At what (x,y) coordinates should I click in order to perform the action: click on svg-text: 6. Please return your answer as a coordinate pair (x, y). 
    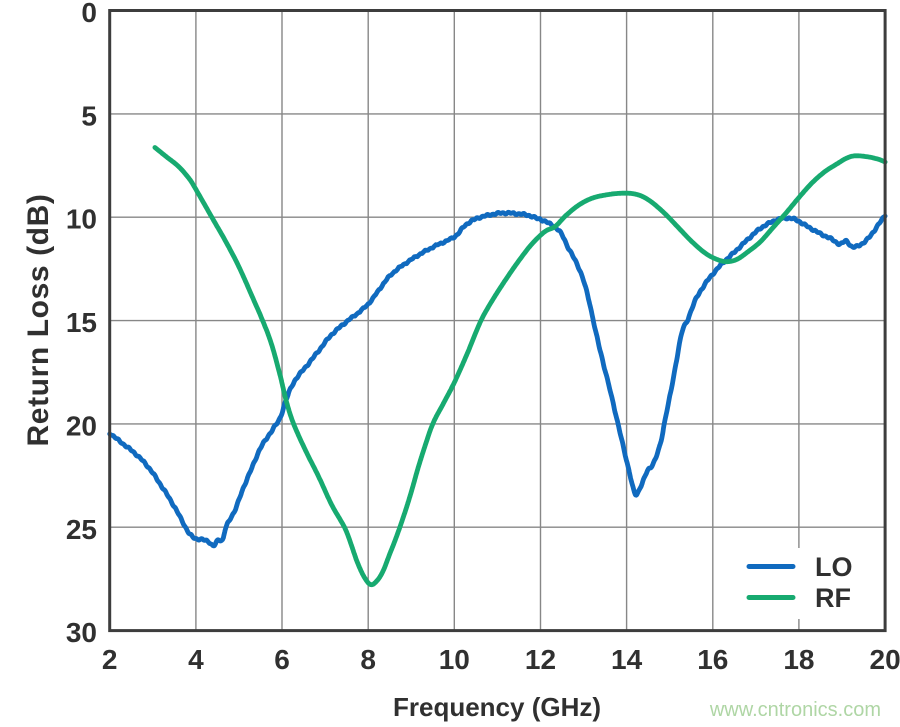
    Looking at the image, I should click on (282, 659).